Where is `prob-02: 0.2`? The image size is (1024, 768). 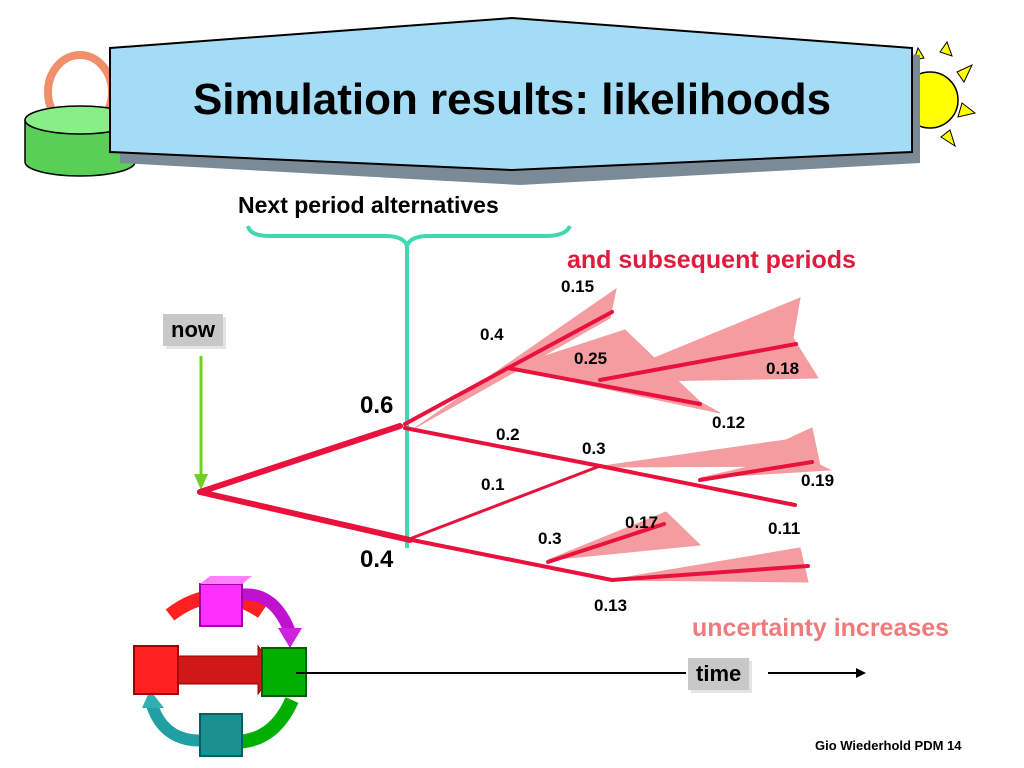
prob-02: 0.2 is located at coordinates (508, 434).